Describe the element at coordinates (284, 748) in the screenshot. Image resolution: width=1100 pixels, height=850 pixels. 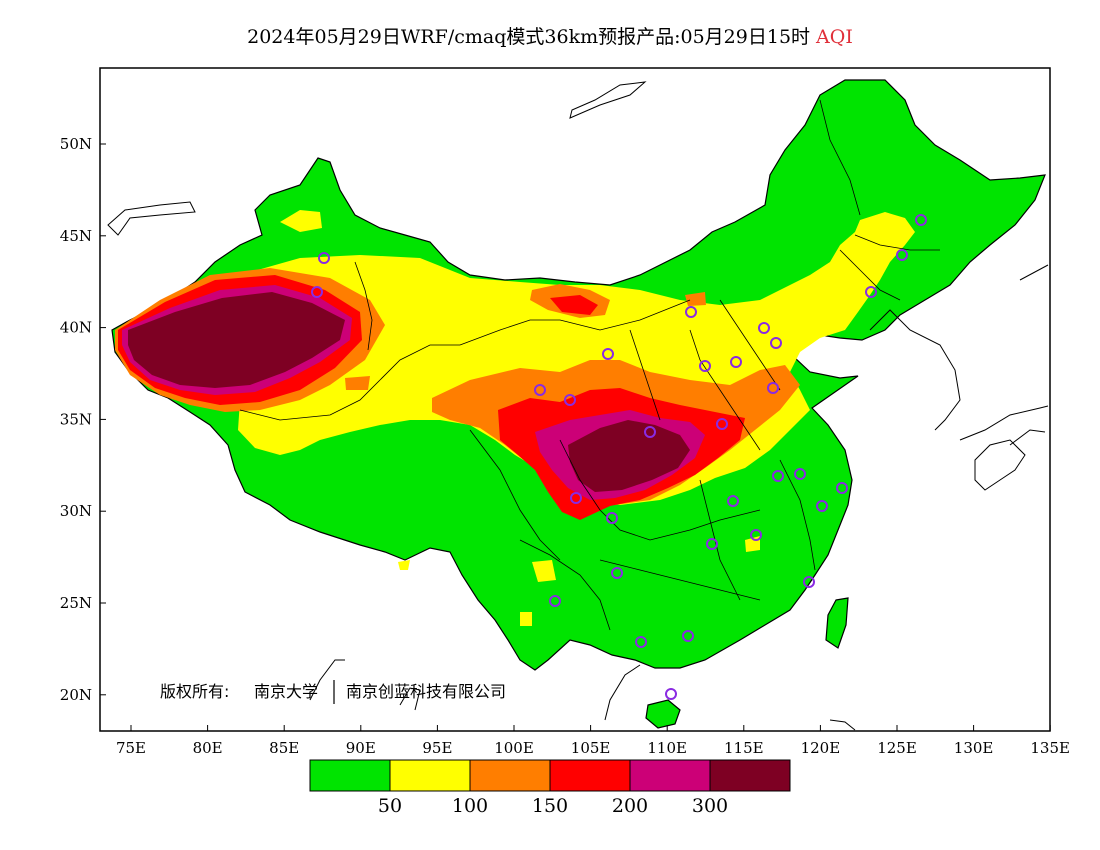
I see `lon-tick-label: 85E` at that location.